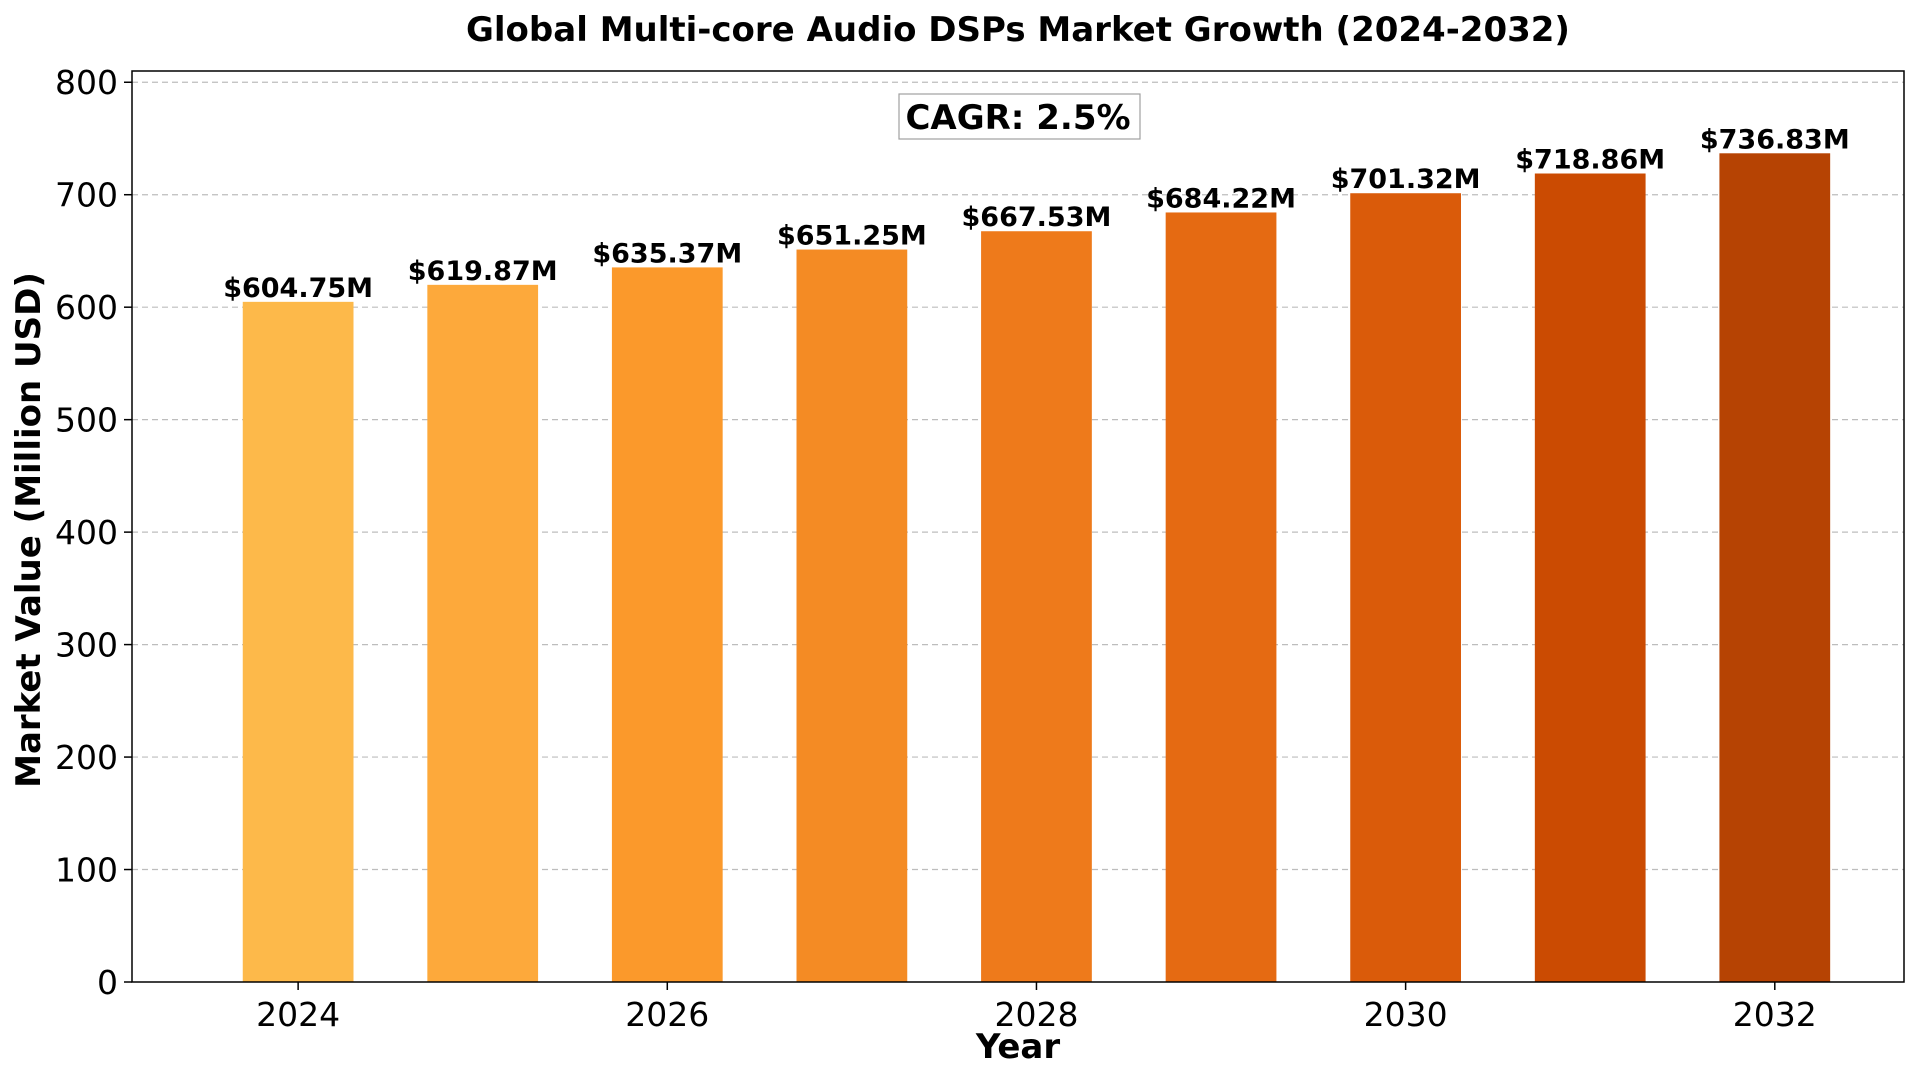 The width and height of the screenshot is (1920, 1080). I want to click on x-axis-label: Year, so click(1018, 1047).